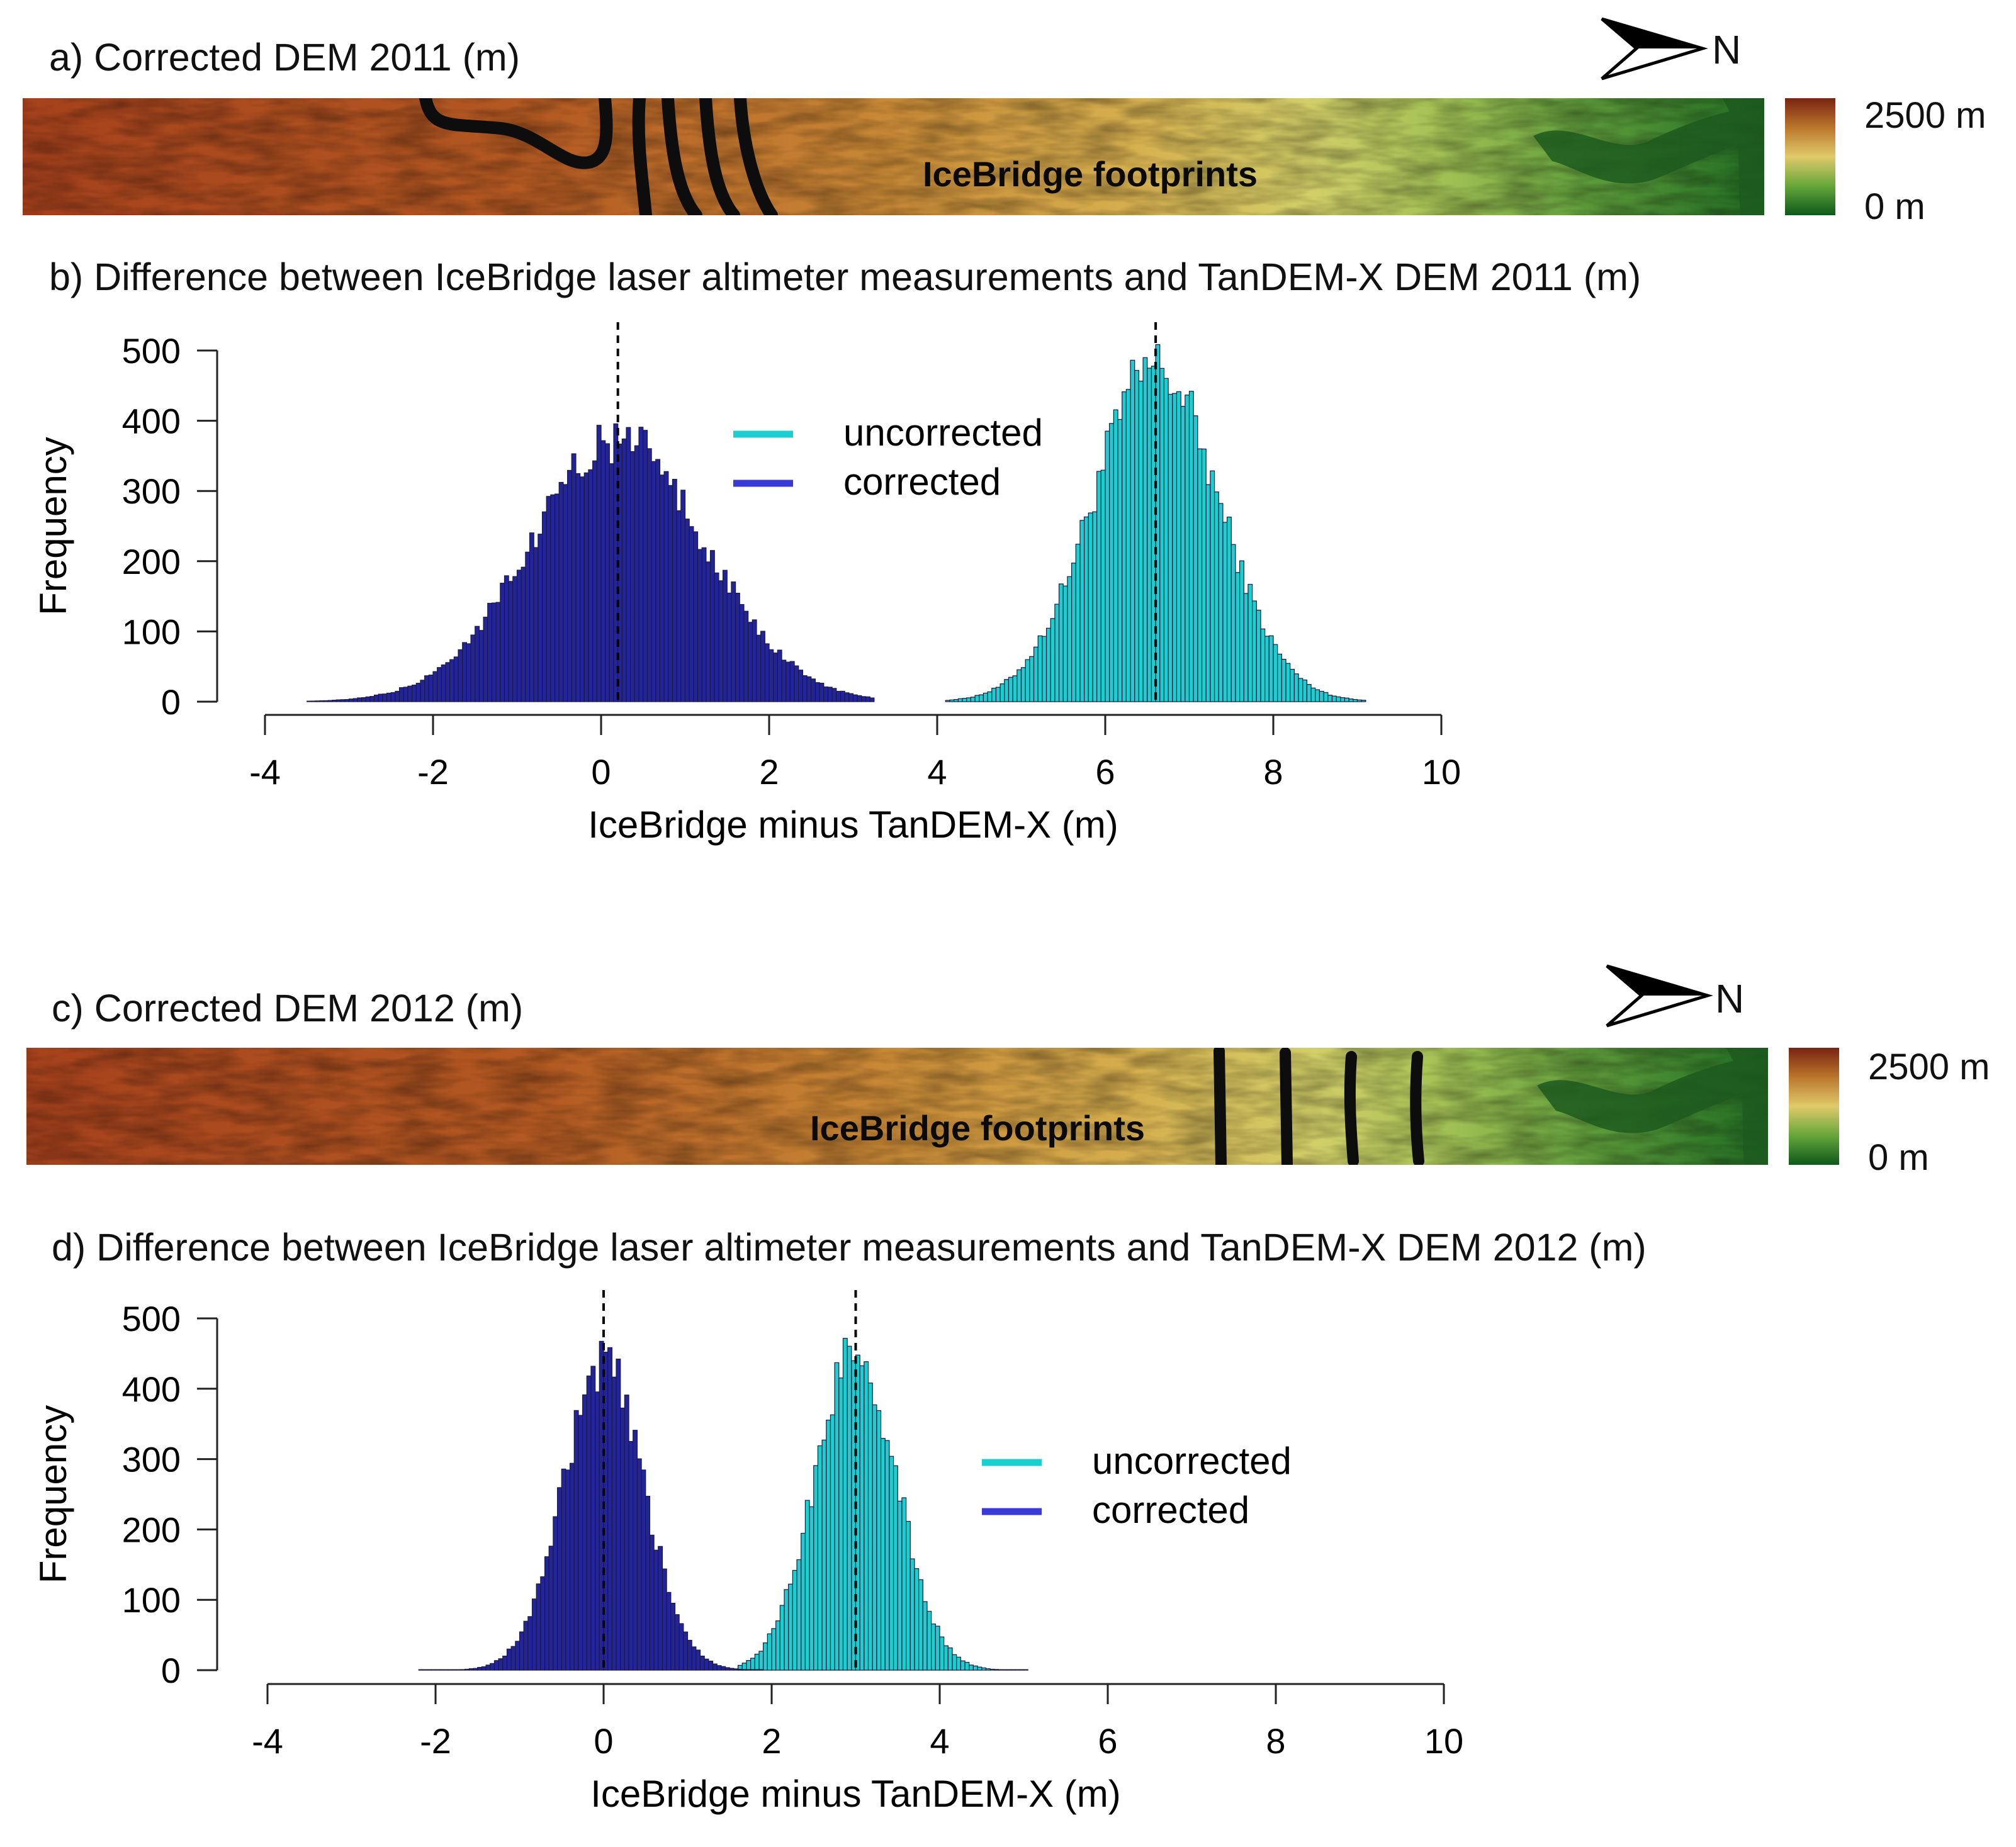 The height and width of the screenshot is (1847, 2016). What do you see at coordinates (1155, 523) in the screenshot?
I see `series-uncorrected` at bounding box center [1155, 523].